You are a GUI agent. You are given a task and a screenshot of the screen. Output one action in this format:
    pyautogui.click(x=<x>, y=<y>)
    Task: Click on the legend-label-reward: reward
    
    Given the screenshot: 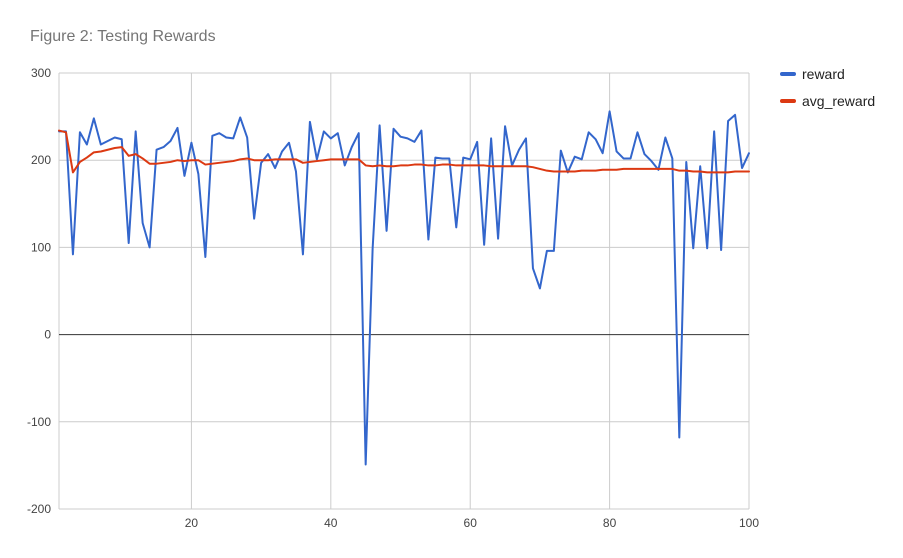 What is the action you would take?
    pyautogui.click(x=823, y=74)
    